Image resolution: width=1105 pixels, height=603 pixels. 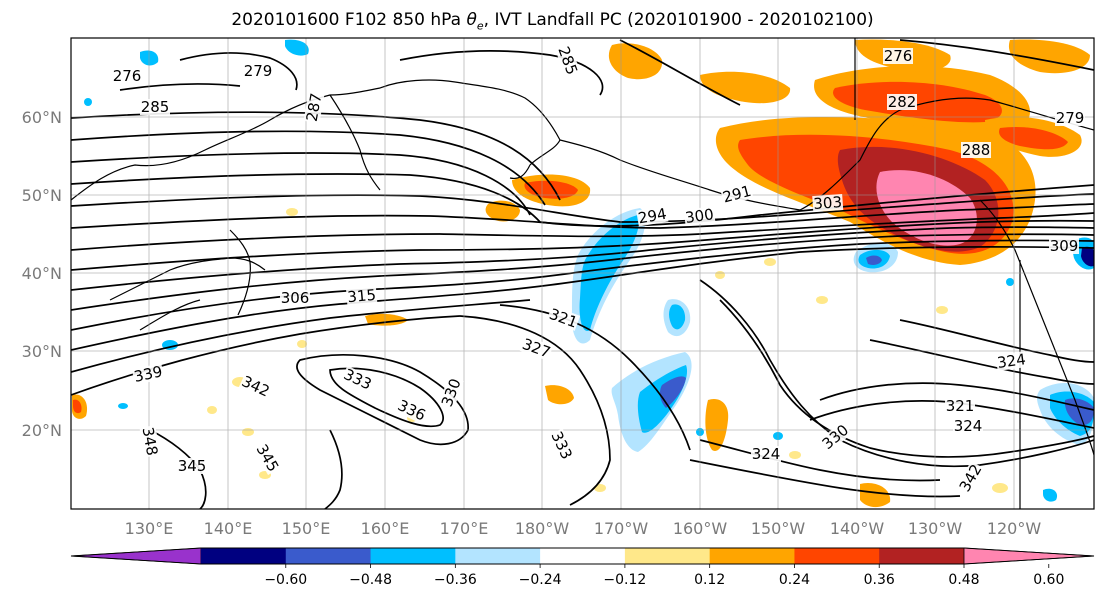 What do you see at coordinates (192, 466) in the screenshot?
I see `contour-label: 345` at bounding box center [192, 466].